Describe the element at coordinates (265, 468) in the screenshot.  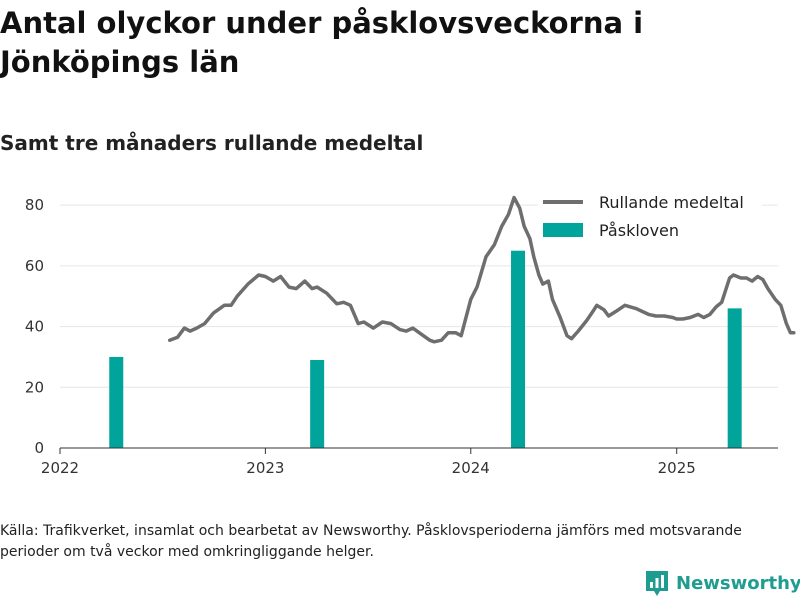
I see `x-tick-label: 2023` at that location.